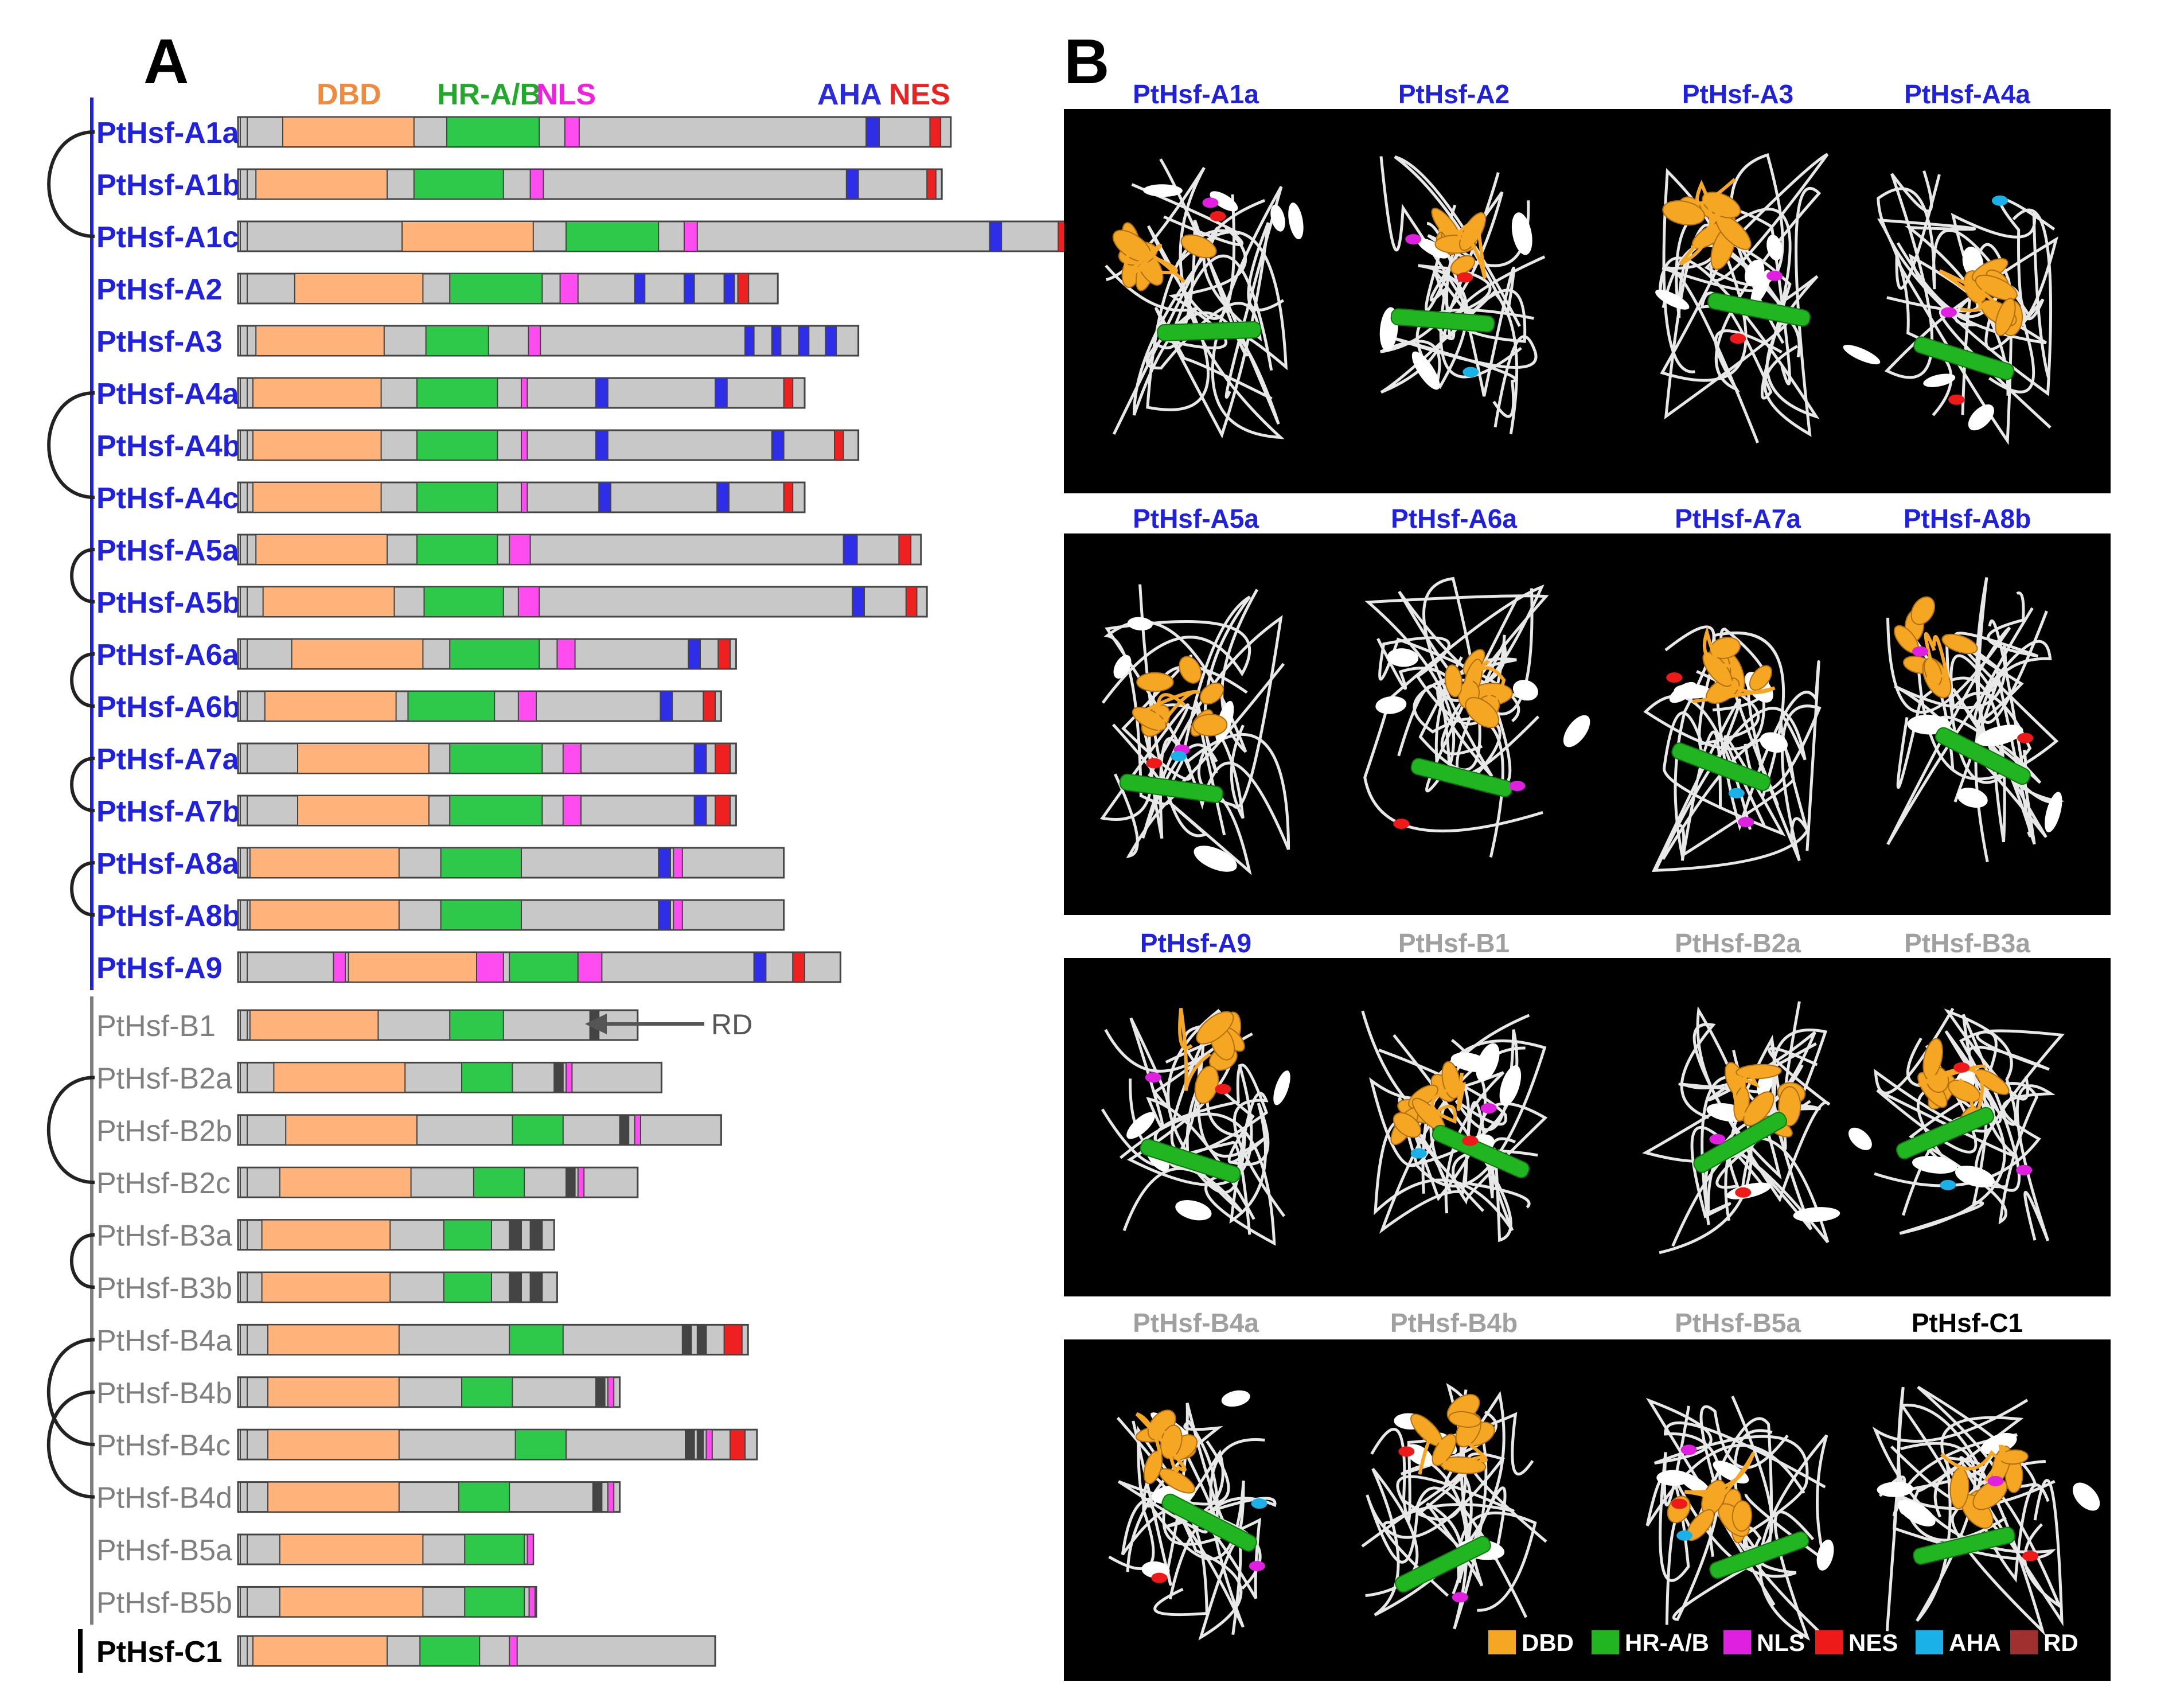 The image size is (2184, 1702). Describe the element at coordinates (1454, 518) in the screenshot. I see `structure-title: PtHsf-A6a` at that location.